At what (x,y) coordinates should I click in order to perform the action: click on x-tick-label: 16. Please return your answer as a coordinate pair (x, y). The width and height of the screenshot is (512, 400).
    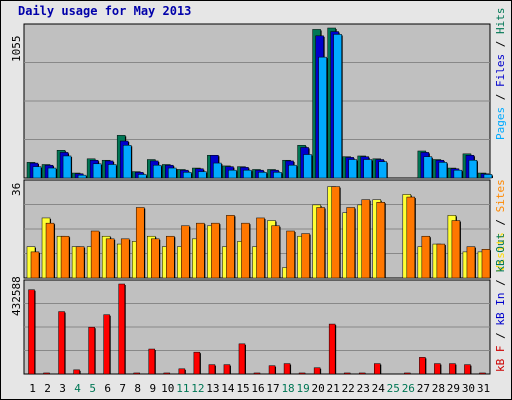
    Looking at the image, I should click on (257, 388).